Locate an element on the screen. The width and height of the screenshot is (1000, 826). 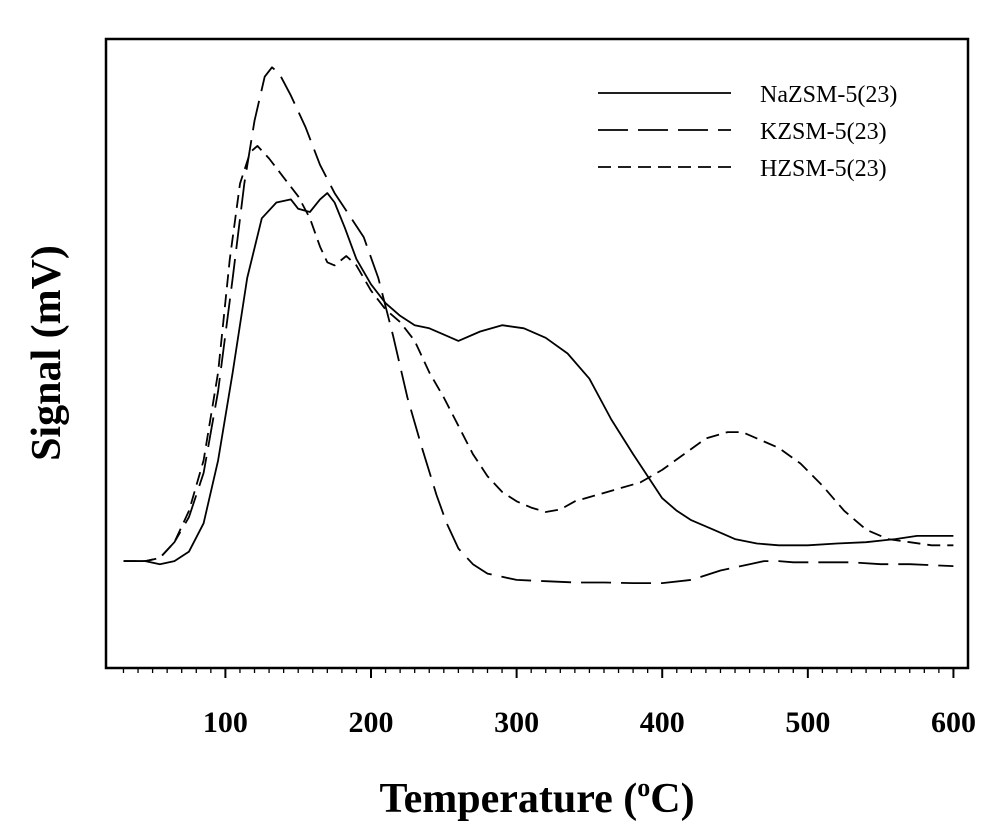
x-axis-title-main: Temperature ( is located at coordinates (508, 799).